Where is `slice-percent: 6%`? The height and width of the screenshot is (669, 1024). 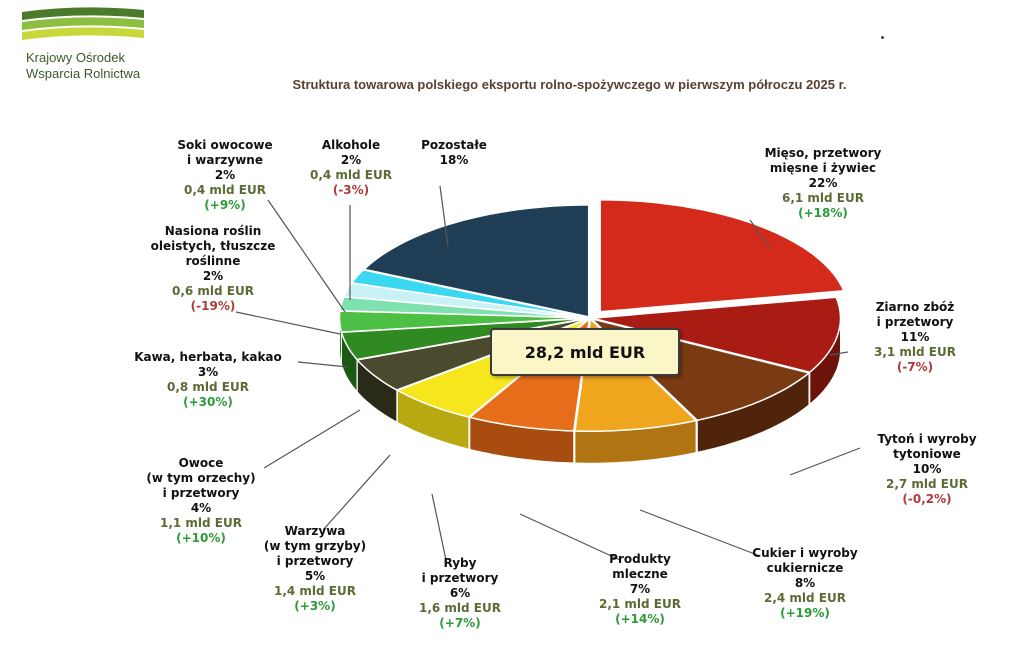
slice-percent: 6% is located at coordinates (460, 593).